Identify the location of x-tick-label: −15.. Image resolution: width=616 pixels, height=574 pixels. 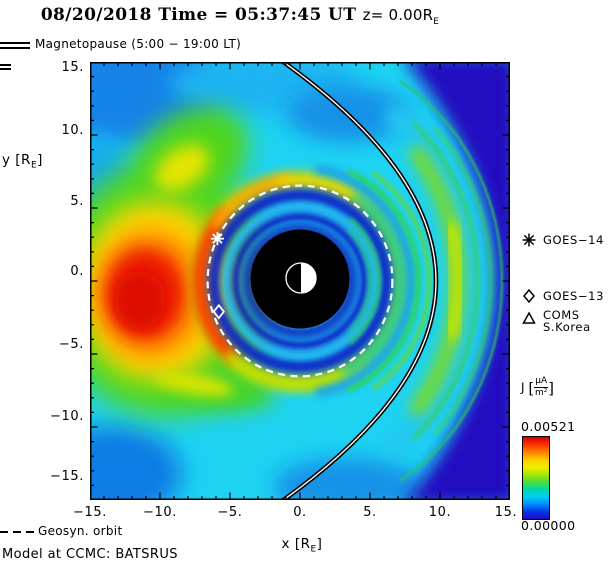
(90, 512).